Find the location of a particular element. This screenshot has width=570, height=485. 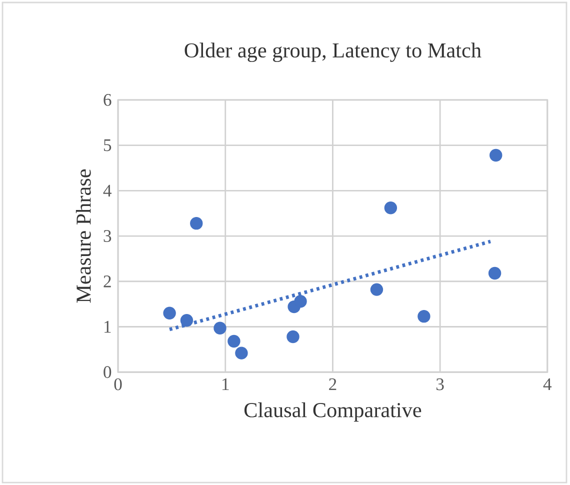

y-tick-label: 3 is located at coordinates (108, 236).